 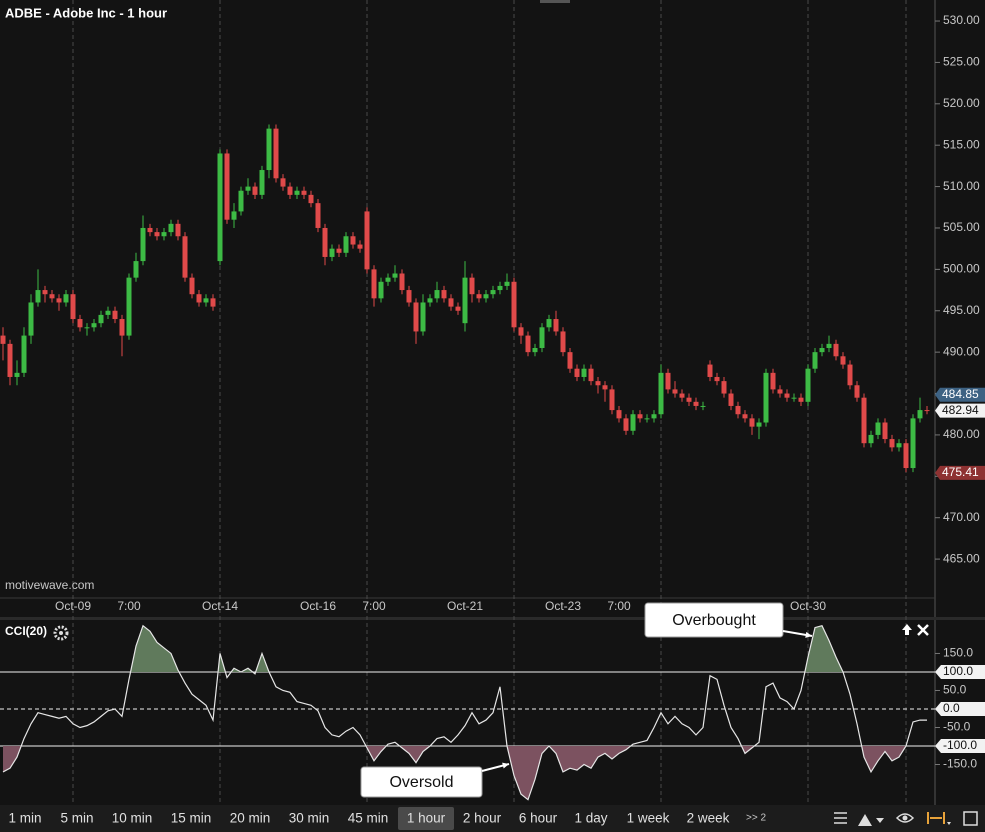 What do you see at coordinates (421, 782) in the screenshot?
I see `annotation-box` at bounding box center [421, 782].